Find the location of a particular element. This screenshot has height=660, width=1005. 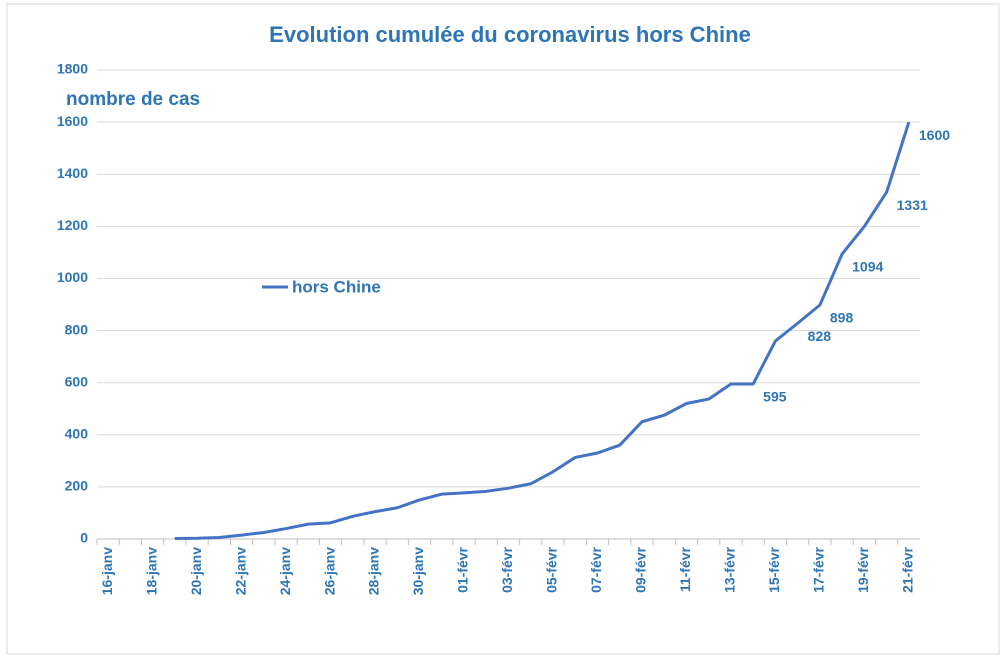

y-tick-label: 1400 is located at coordinates (72, 173).